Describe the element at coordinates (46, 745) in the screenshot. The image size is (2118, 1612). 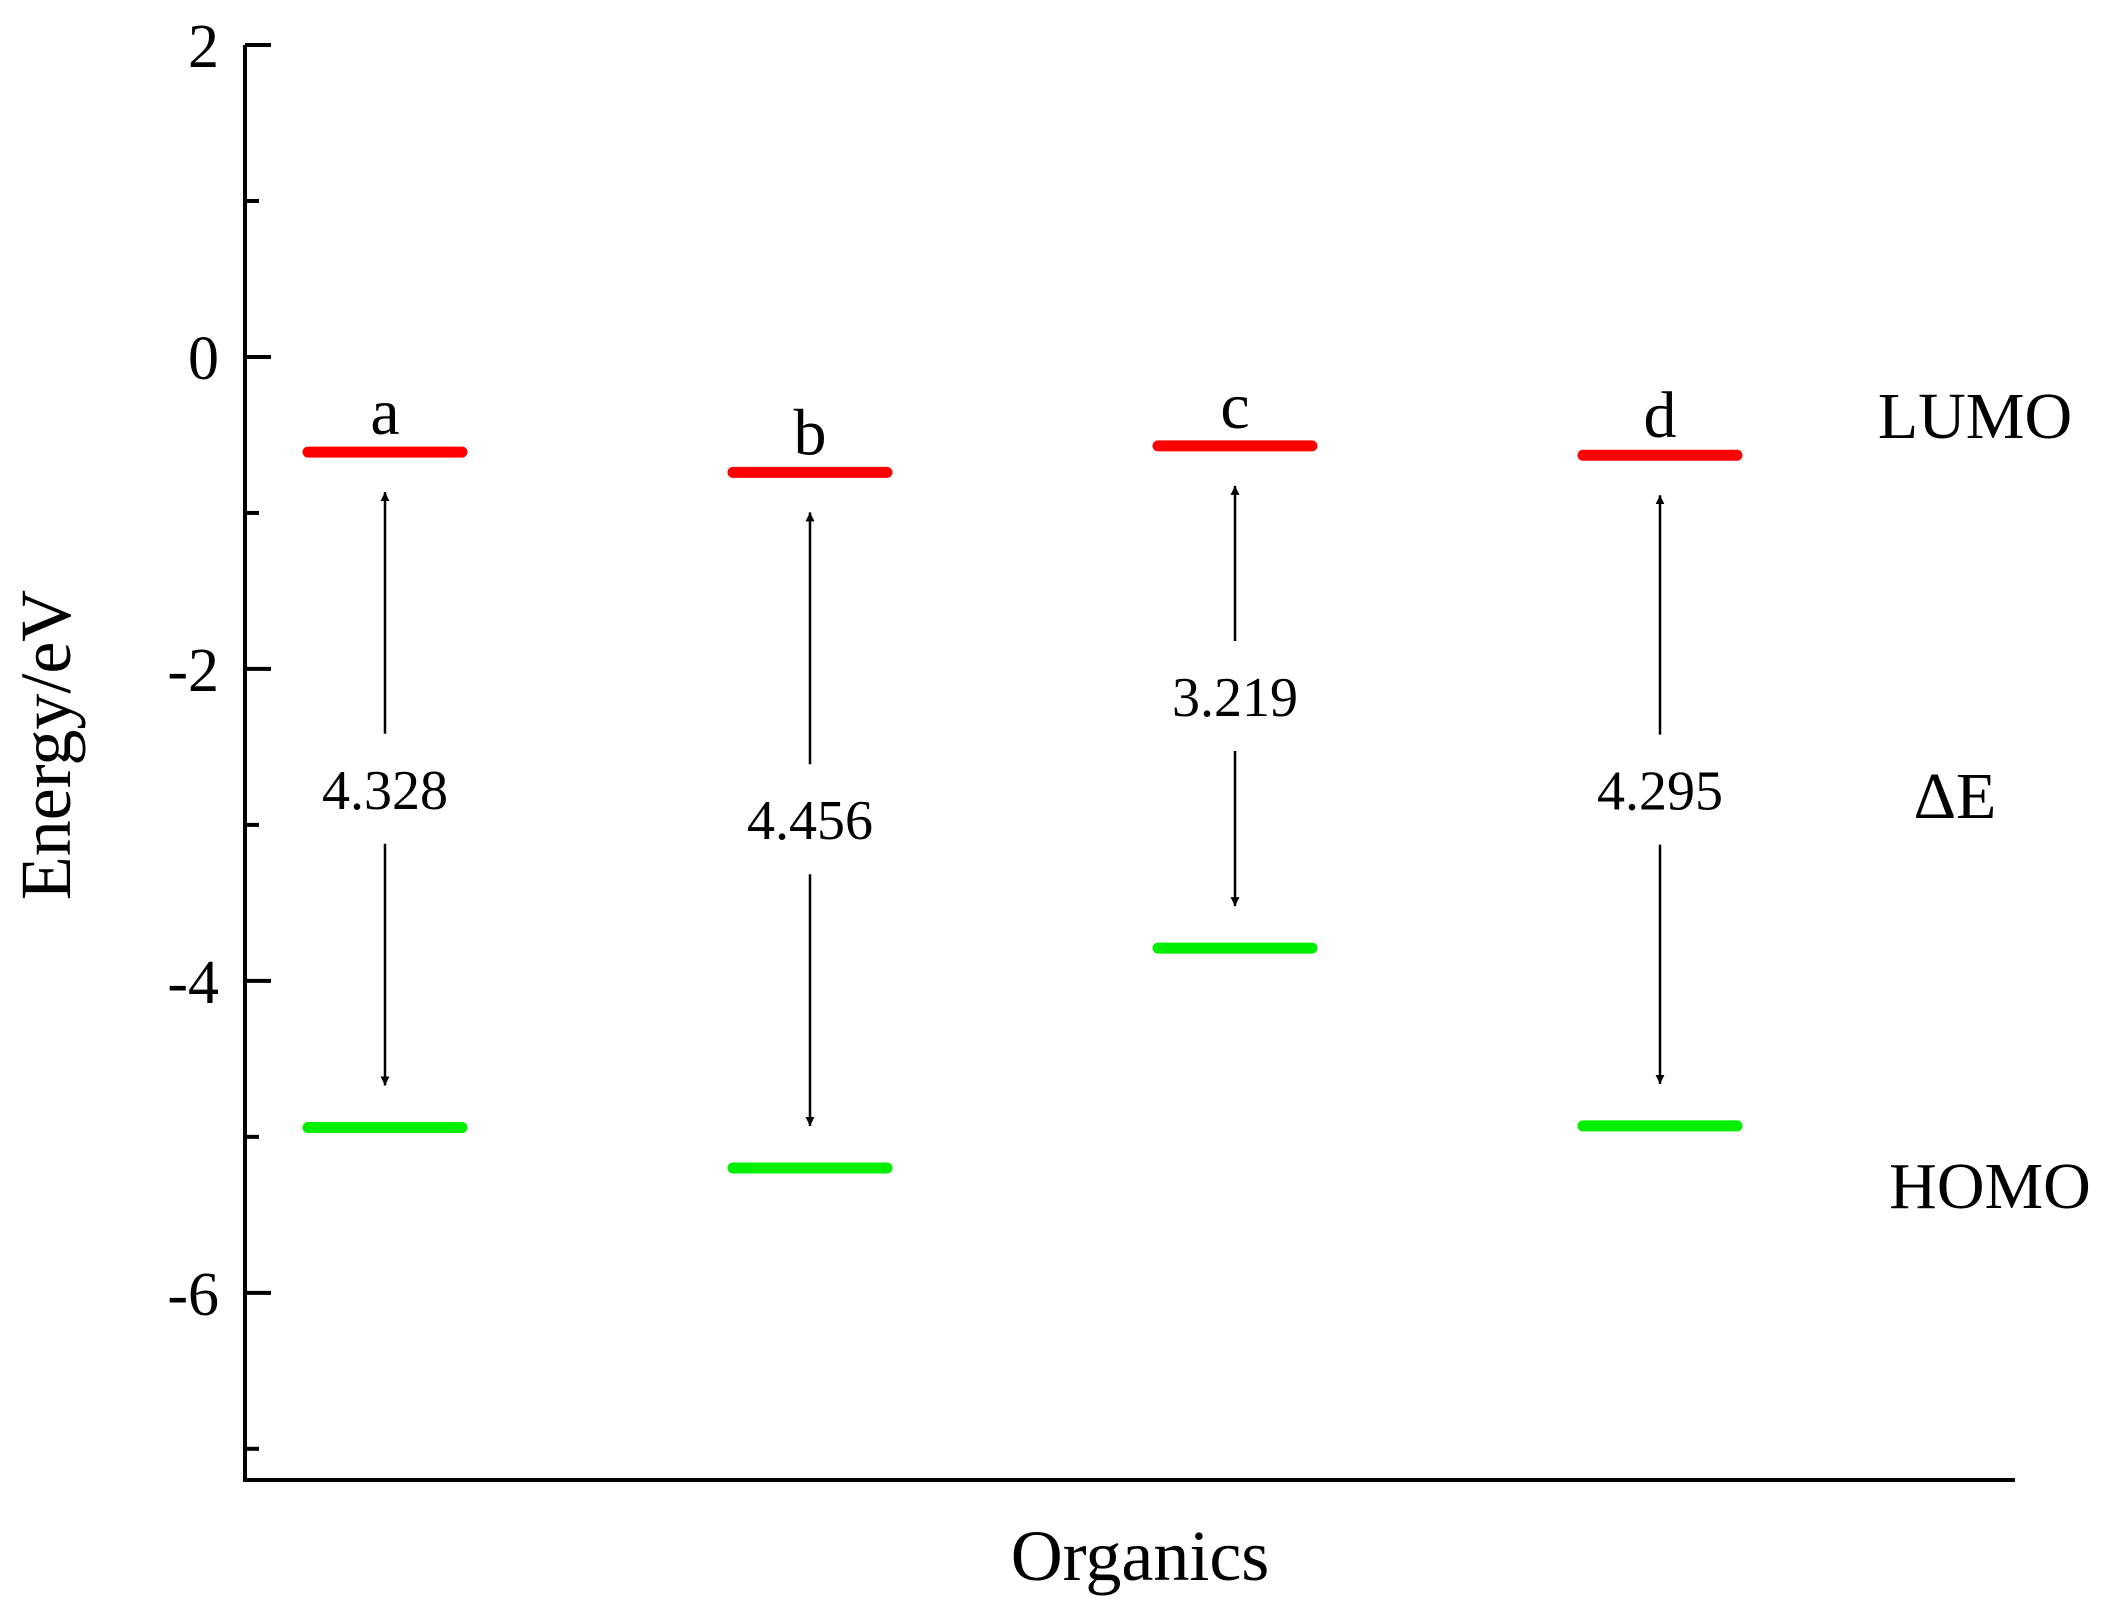
I see `y-axis-label: Energy/eV` at that location.